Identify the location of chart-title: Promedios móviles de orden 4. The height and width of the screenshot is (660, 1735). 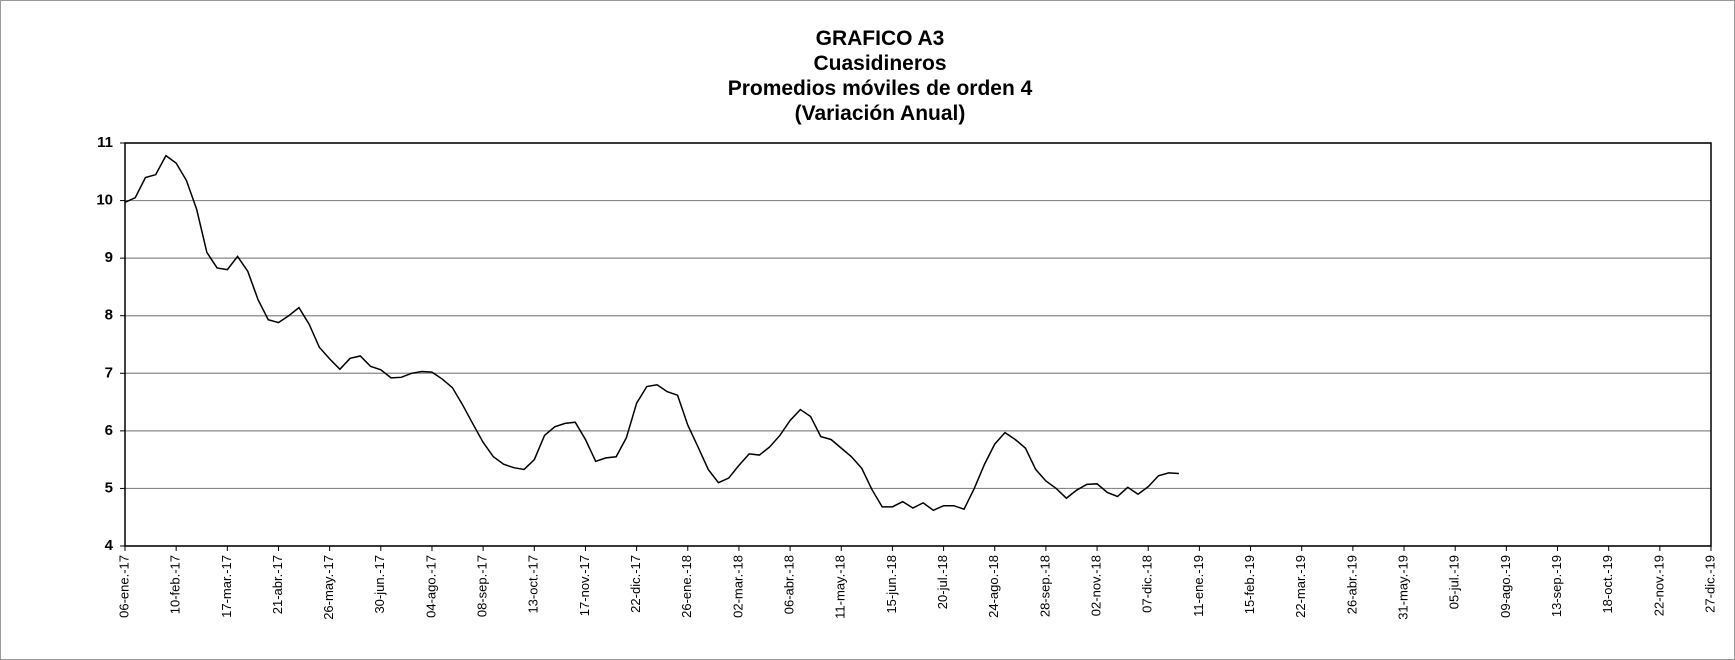
(880, 88).